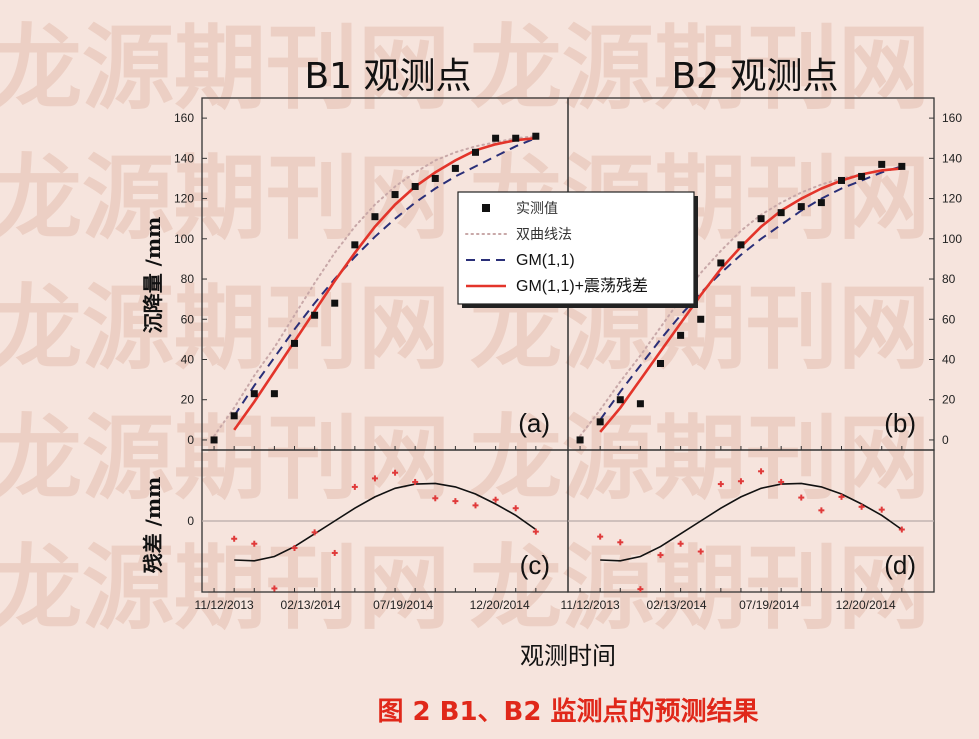  What do you see at coordinates (754, 76) in the screenshot?
I see `panel-title-b2: B2 观测点` at bounding box center [754, 76].